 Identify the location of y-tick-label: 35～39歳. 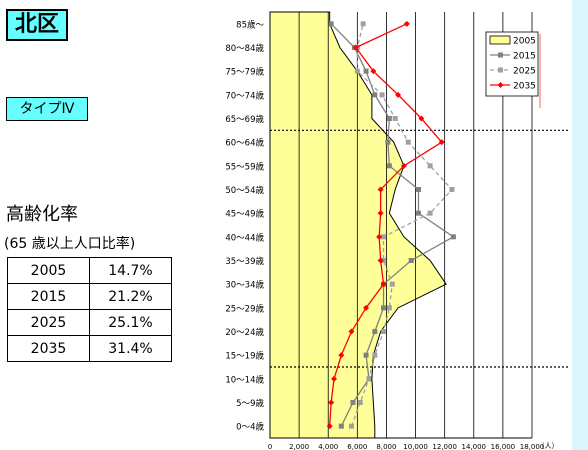
(244, 261).